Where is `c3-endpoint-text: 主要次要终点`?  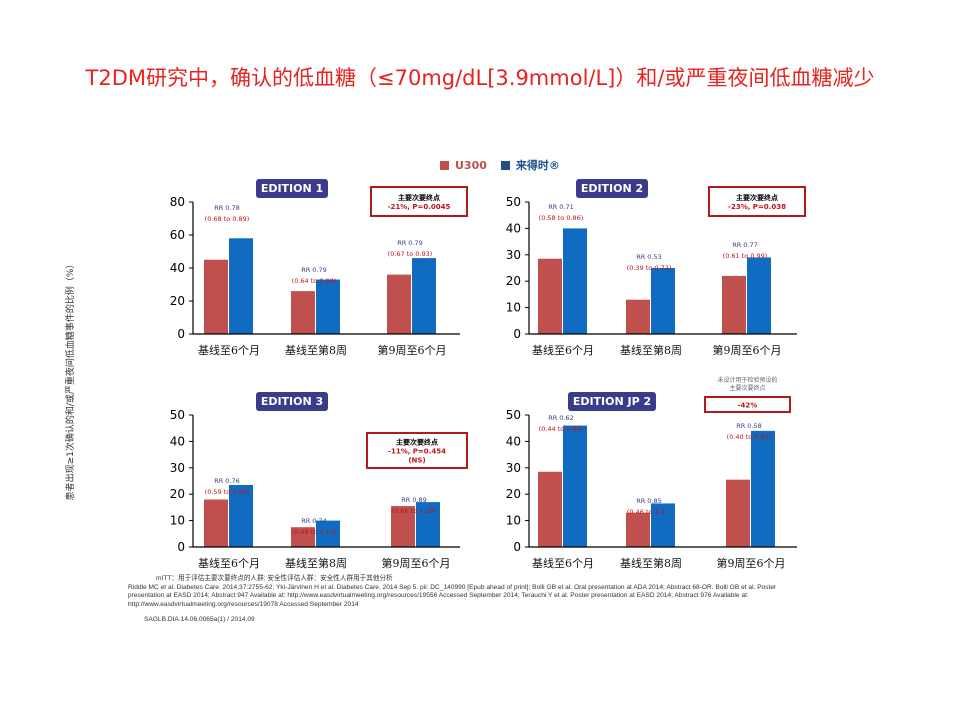 c3-endpoint-text: 主要次要终点 is located at coordinates (417, 442).